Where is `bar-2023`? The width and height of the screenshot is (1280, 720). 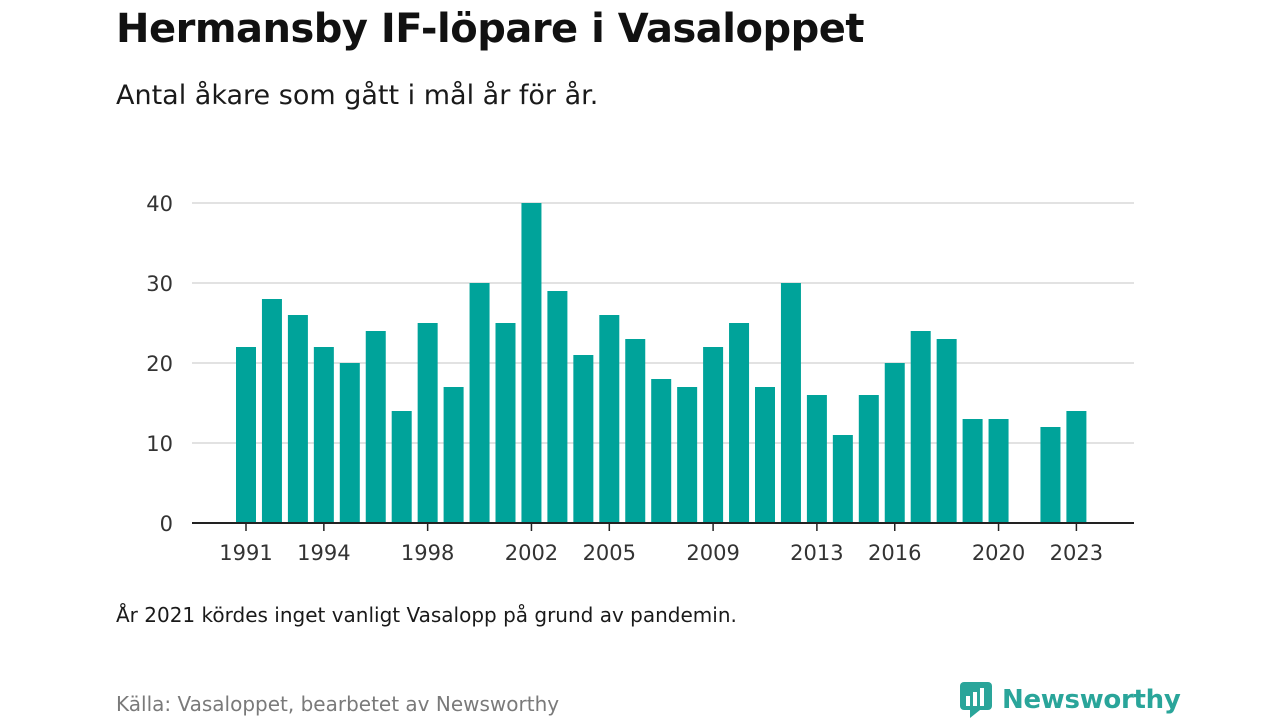 bar-2023 is located at coordinates (1076, 467).